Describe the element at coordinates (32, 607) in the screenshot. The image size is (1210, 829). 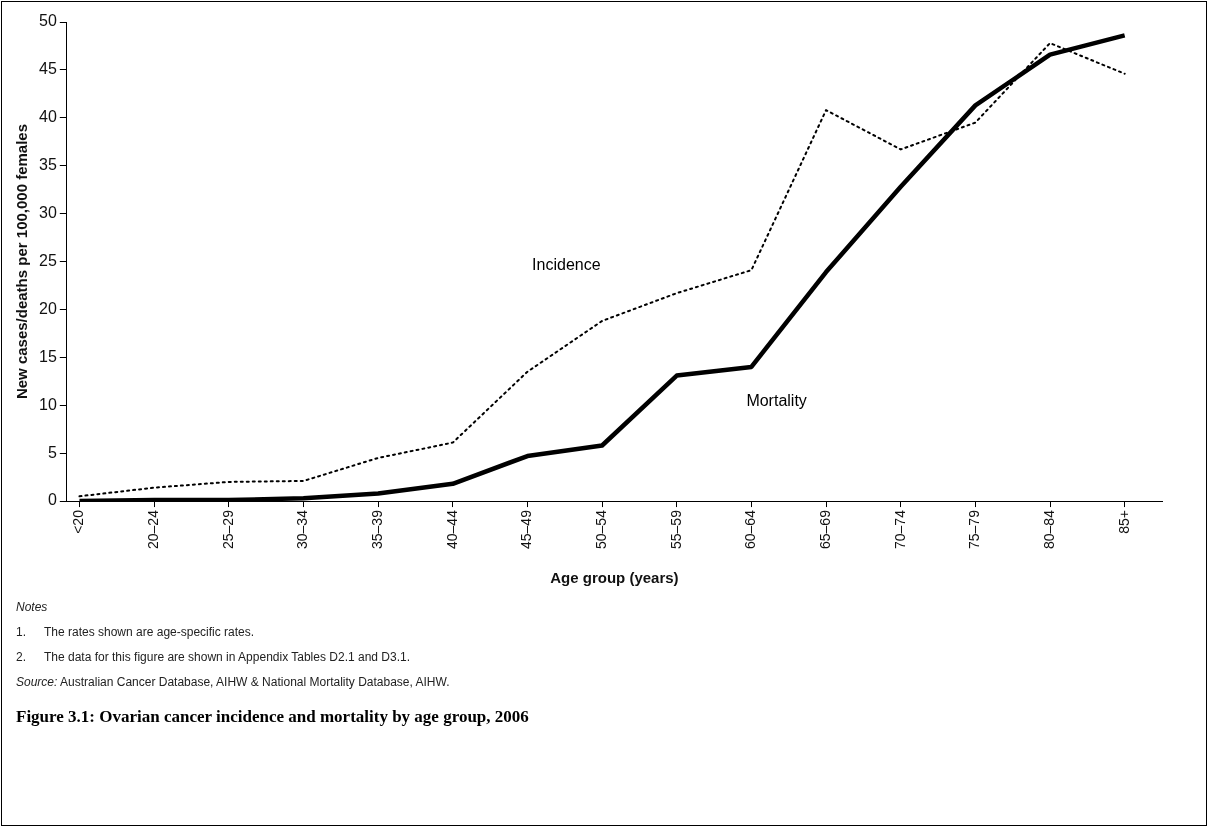
I see `text: Notes` at that location.